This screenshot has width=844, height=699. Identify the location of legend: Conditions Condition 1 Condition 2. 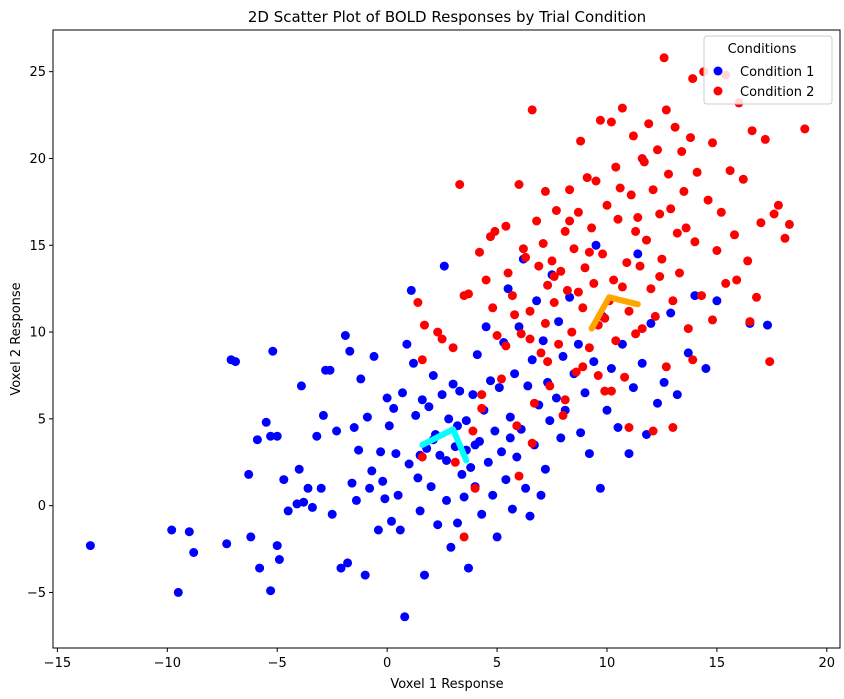
(768, 70).